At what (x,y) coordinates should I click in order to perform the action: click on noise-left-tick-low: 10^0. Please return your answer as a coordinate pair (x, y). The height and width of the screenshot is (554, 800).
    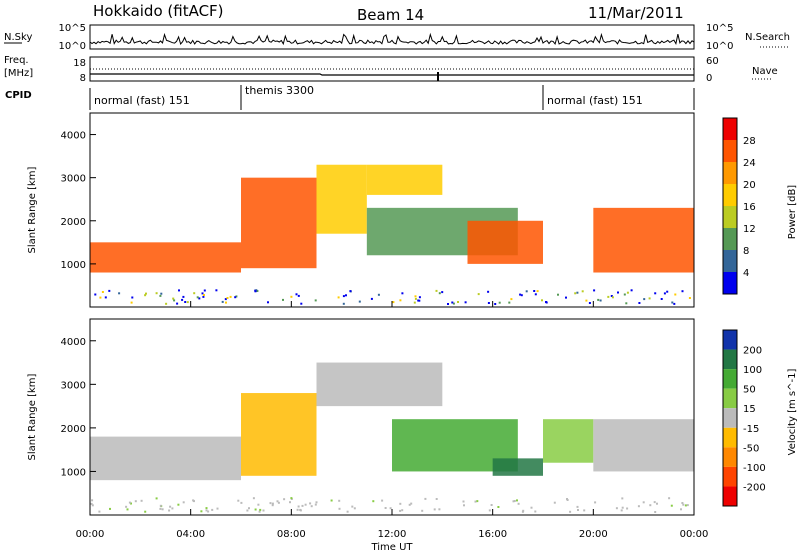
    Looking at the image, I should click on (72, 46).